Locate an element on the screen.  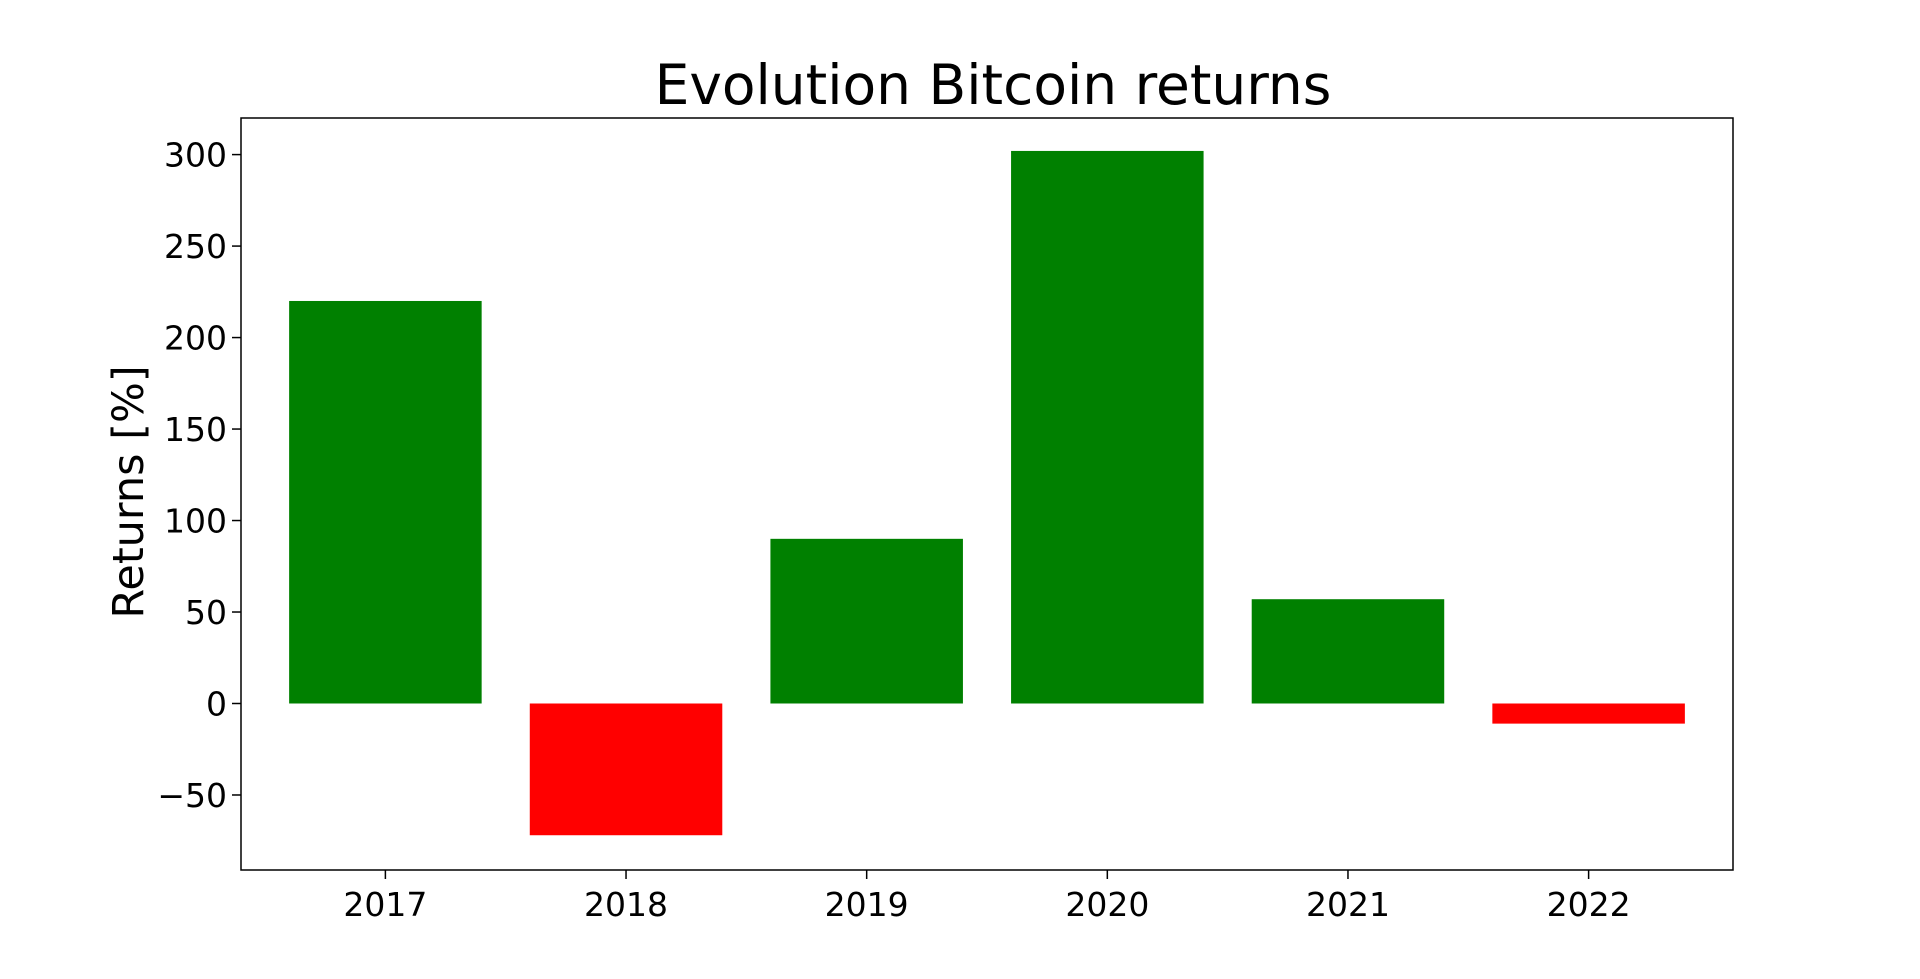
chart-title: Evolution Bitcoin returns is located at coordinates (993, 85).